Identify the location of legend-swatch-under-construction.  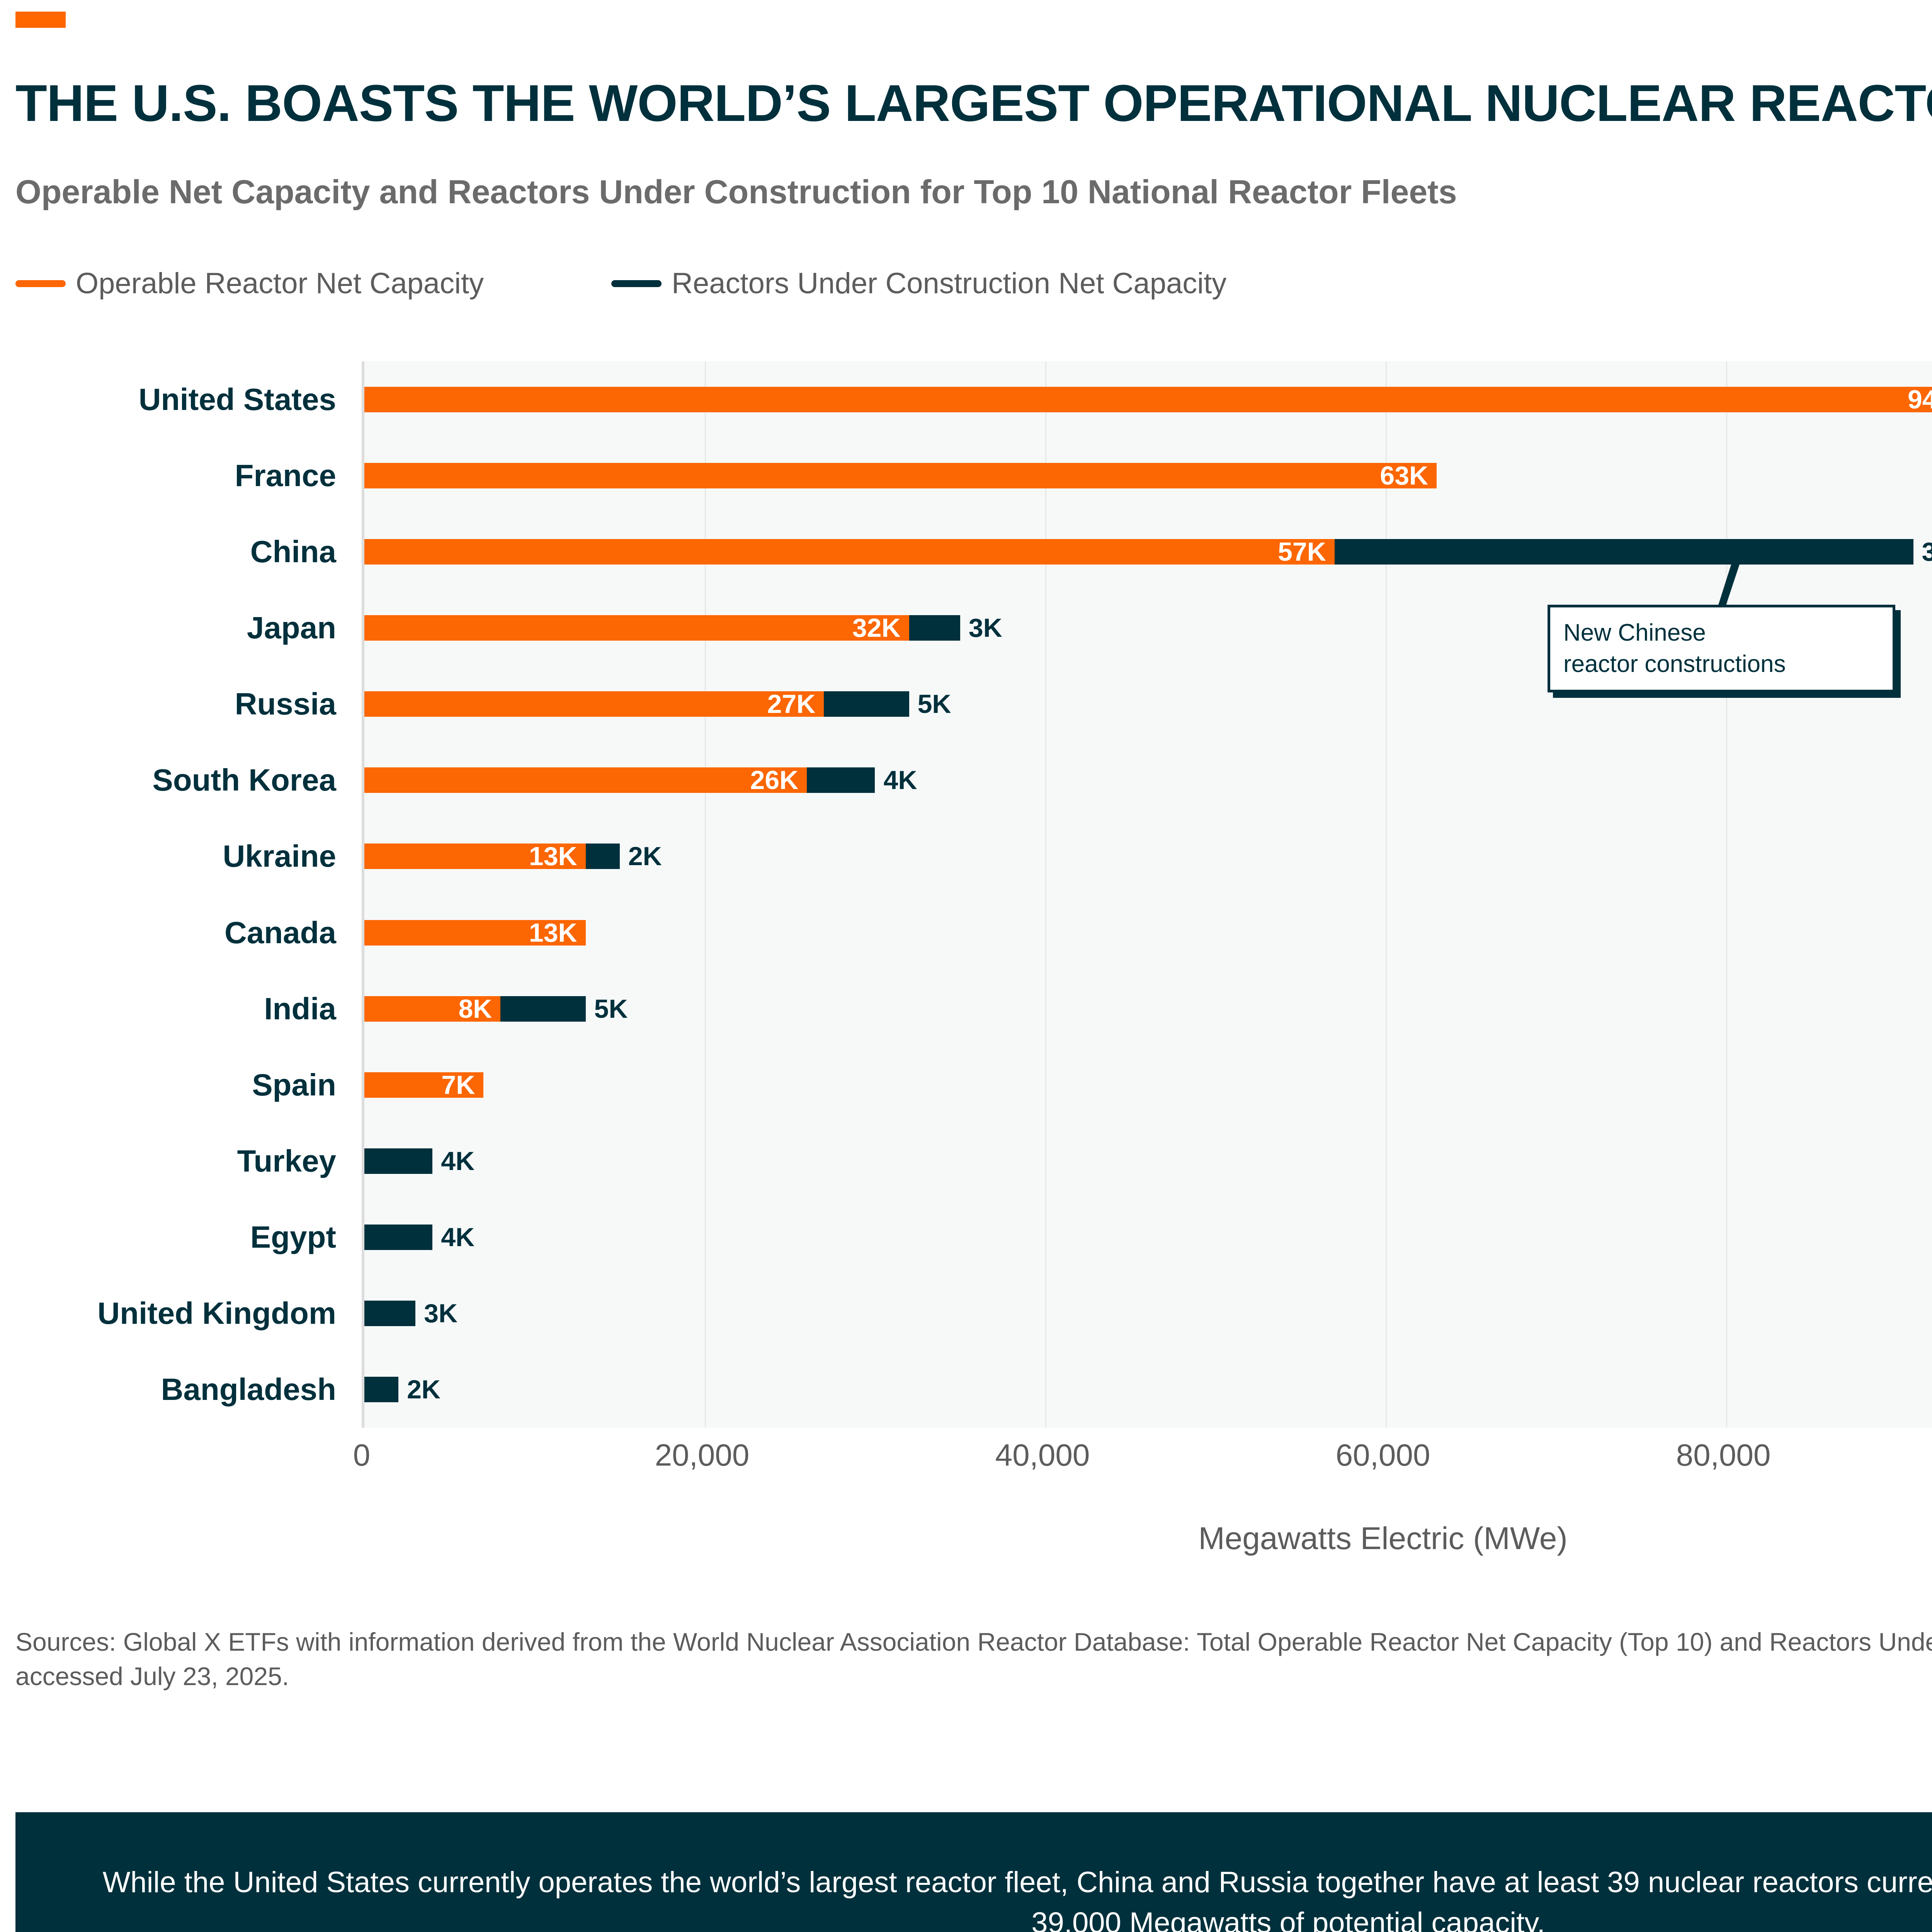
(636, 284).